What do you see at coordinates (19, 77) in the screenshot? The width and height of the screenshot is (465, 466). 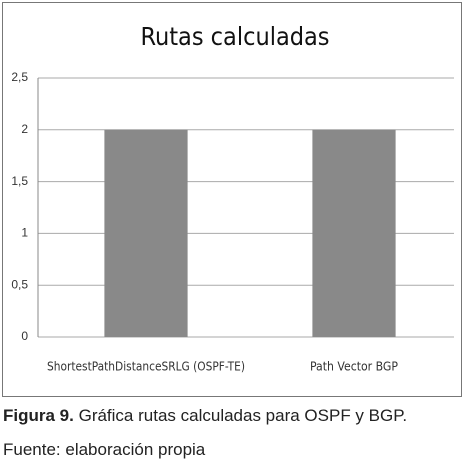 I see `y-tick-label: 2,5` at bounding box center [19, 77].